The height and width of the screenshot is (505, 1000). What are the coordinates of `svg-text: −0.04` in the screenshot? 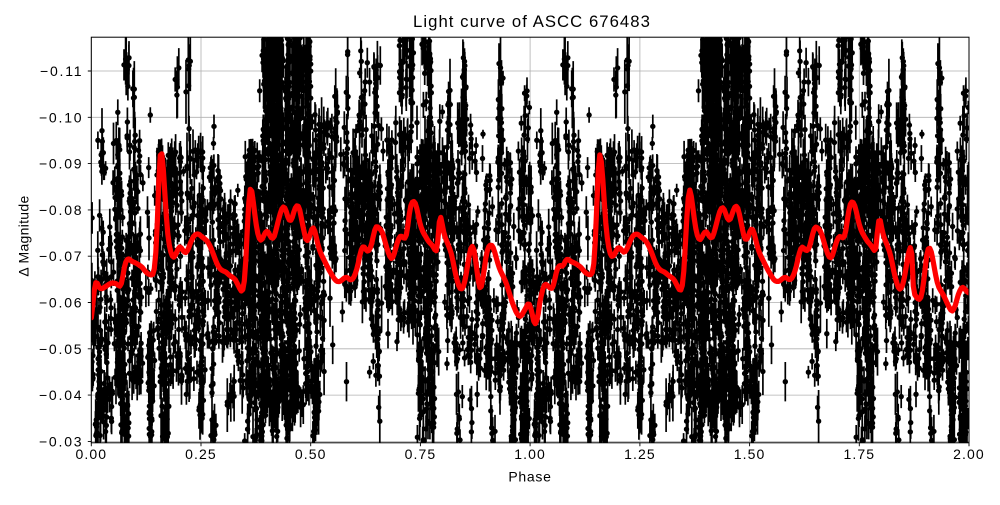 It's located at (61, 395).